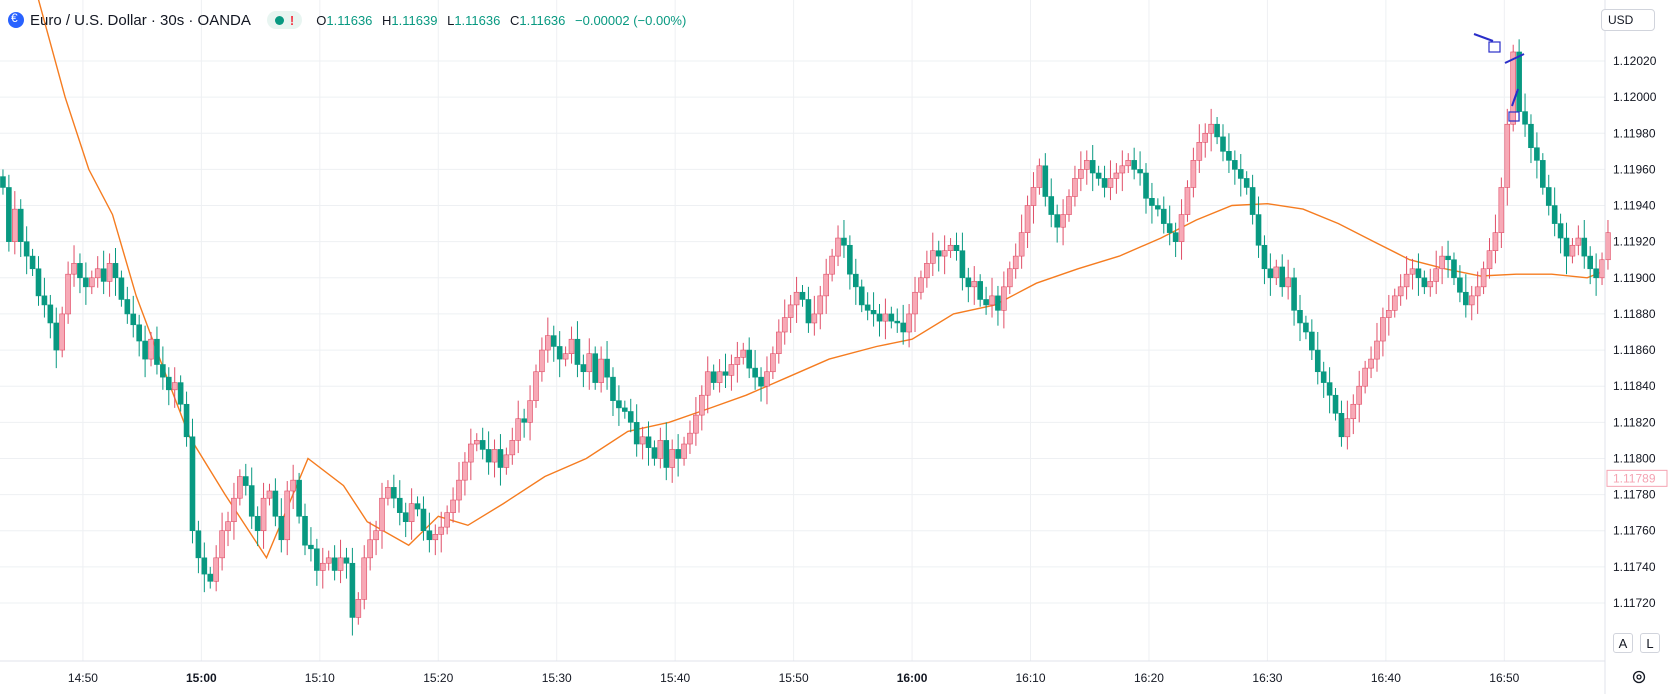 The image size is (1675, 694). What do you see at coordinates (514, 20) in the screenshot?
I see `close-label: C` at bounding box center [514, 20].